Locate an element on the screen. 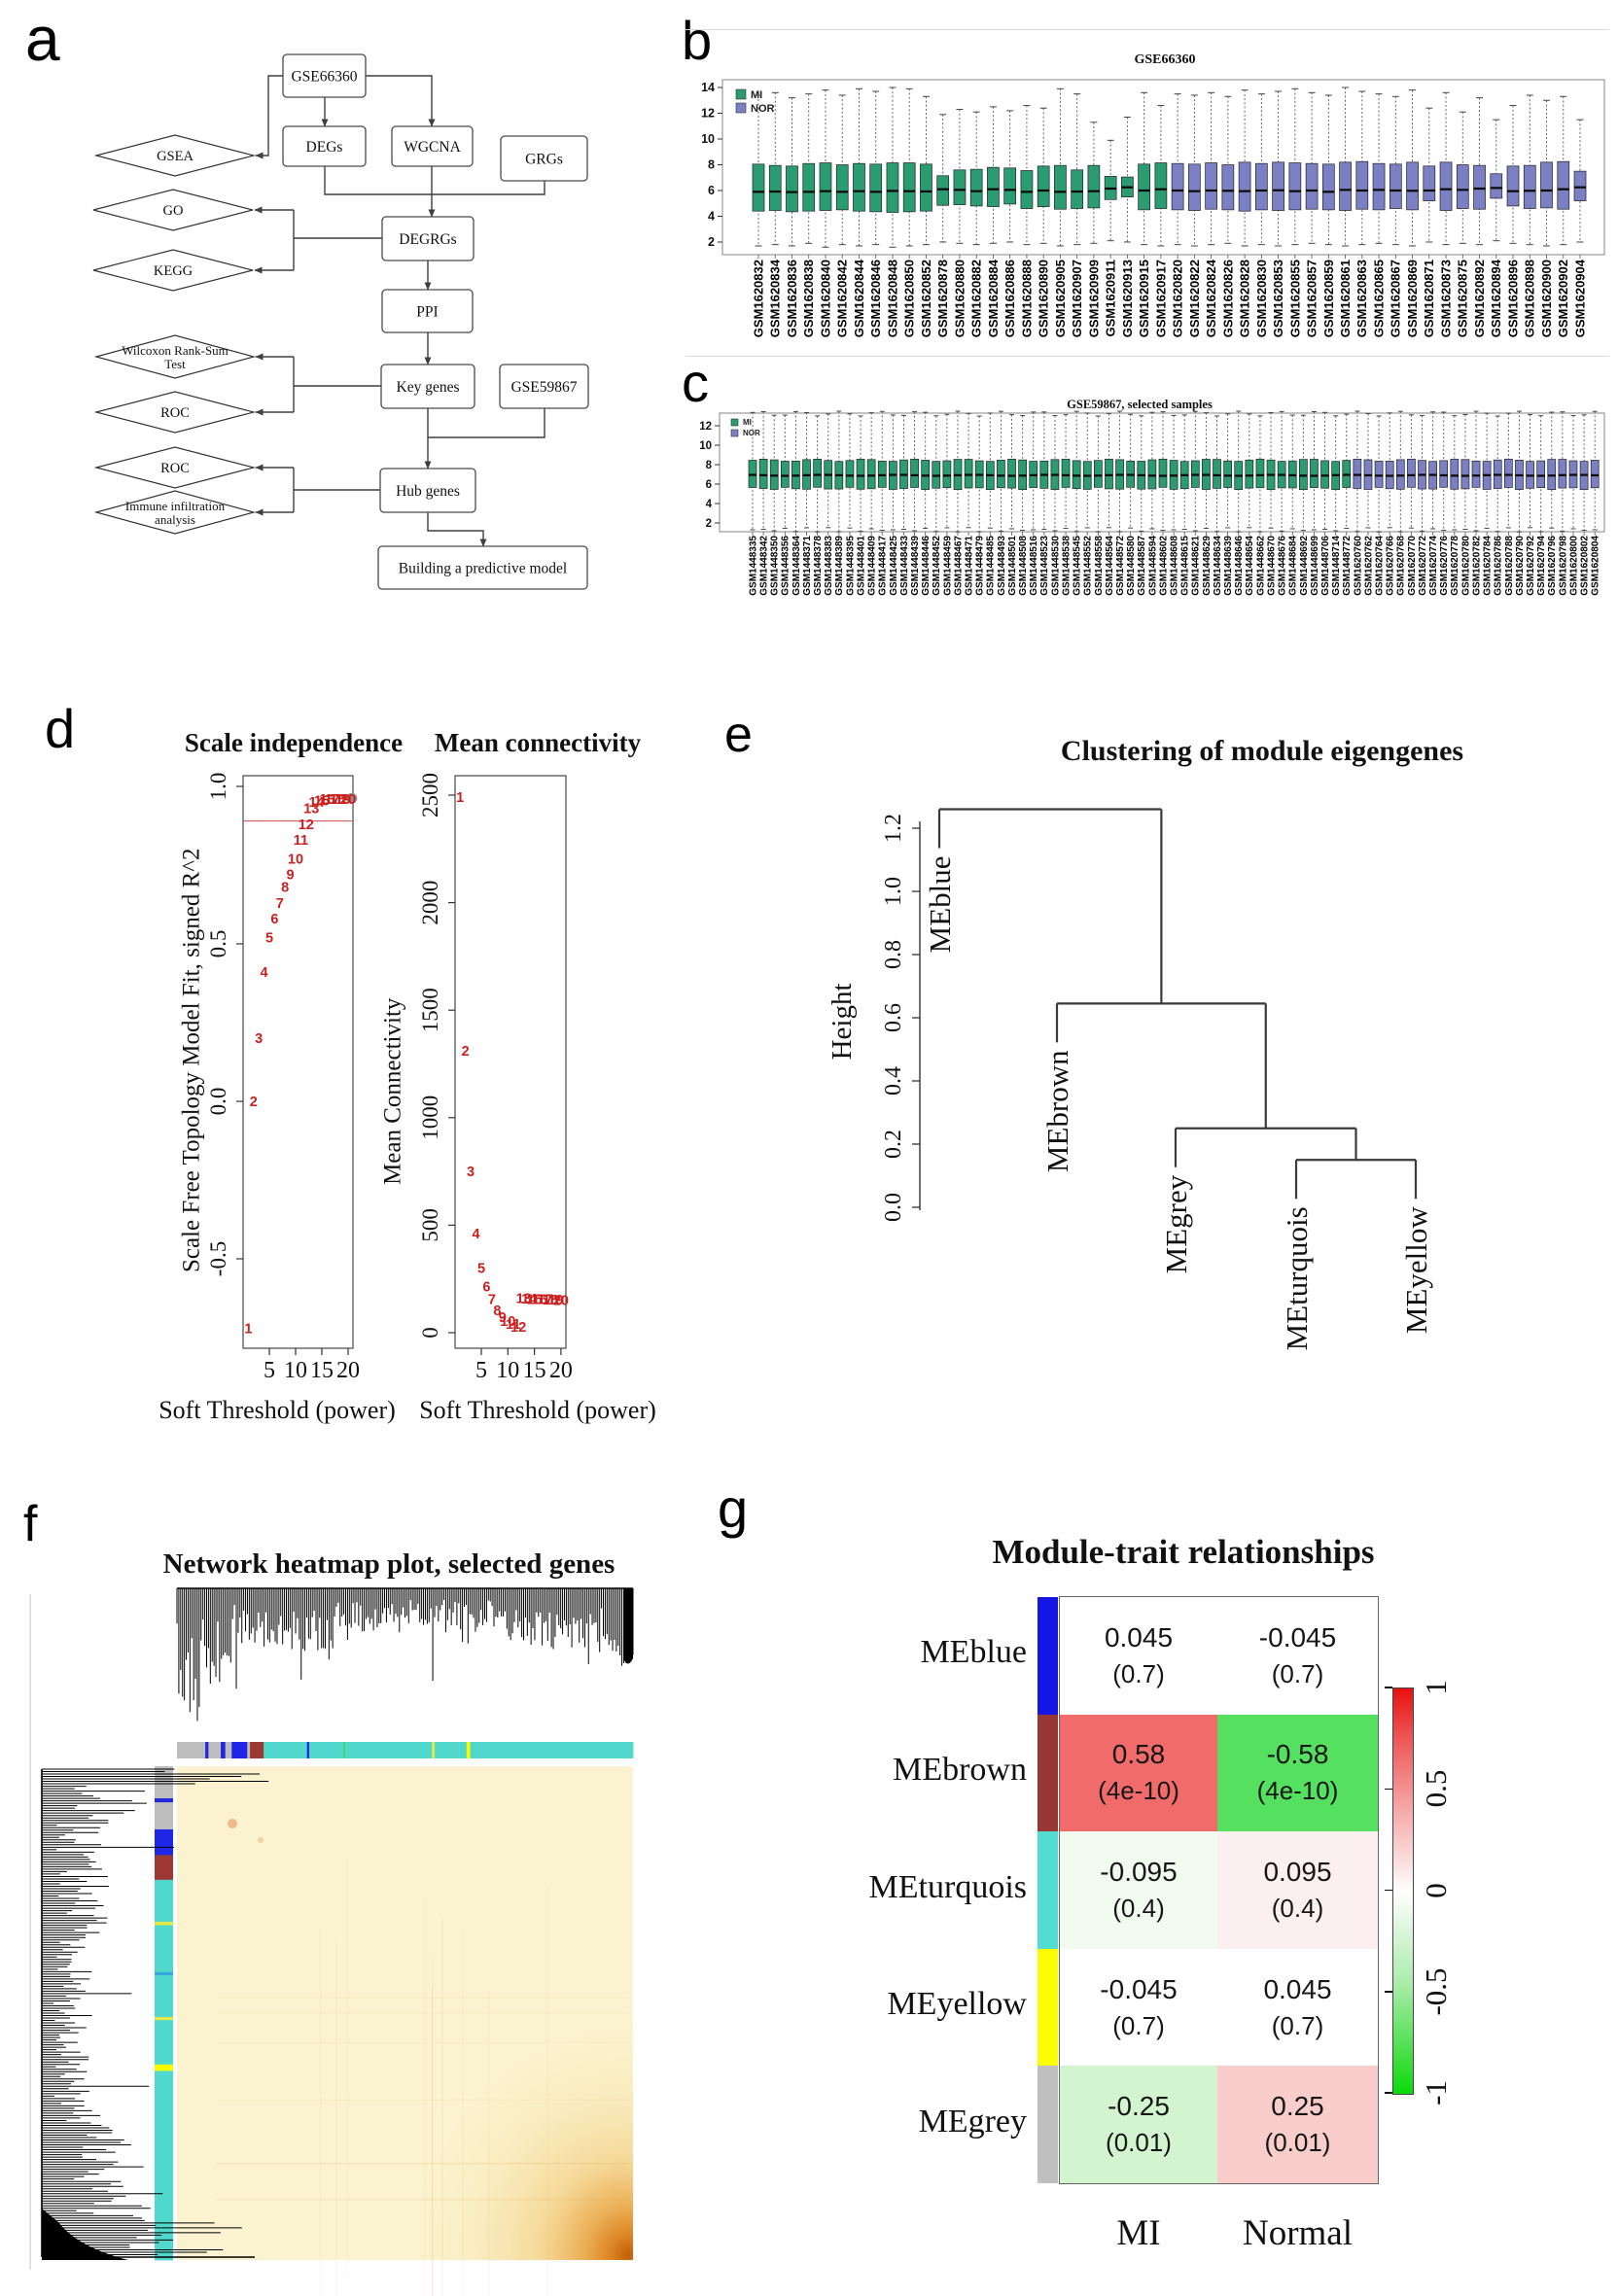 This screenshot has width=1618, height=2296. flow-node-label: GRGs is located at coordinates (544, 160).